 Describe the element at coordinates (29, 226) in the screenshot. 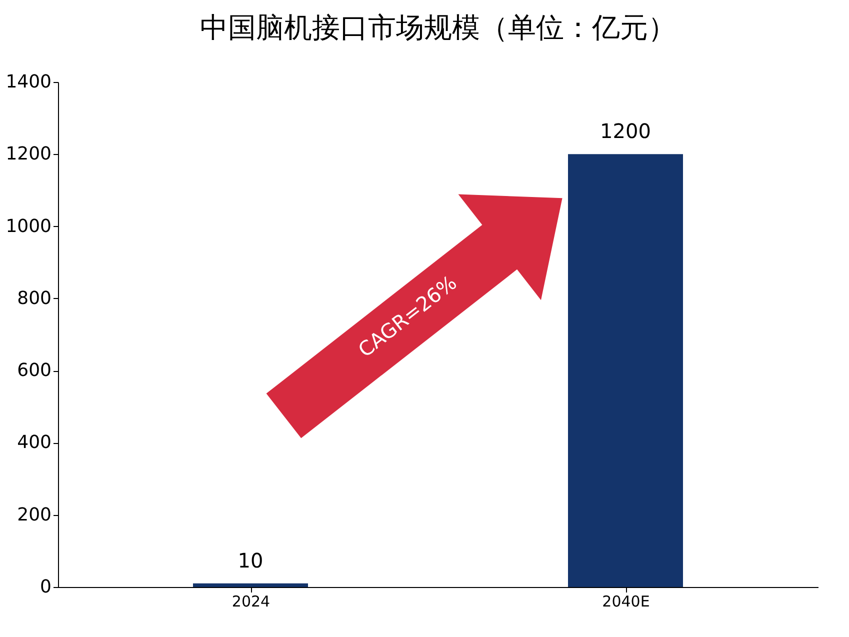

I see `y-tick-label: 1000` at that location.